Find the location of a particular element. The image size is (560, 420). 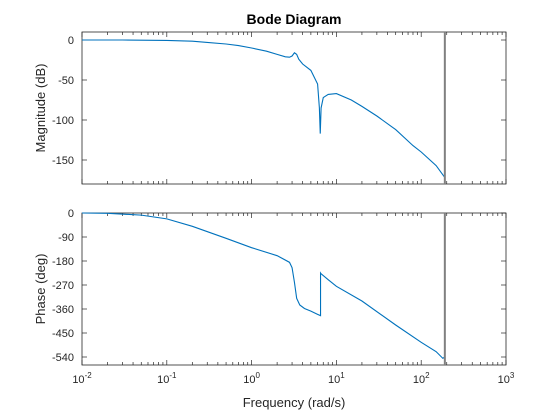

magnitude-ytick-label: -150 is located at coordinates (63, 161).